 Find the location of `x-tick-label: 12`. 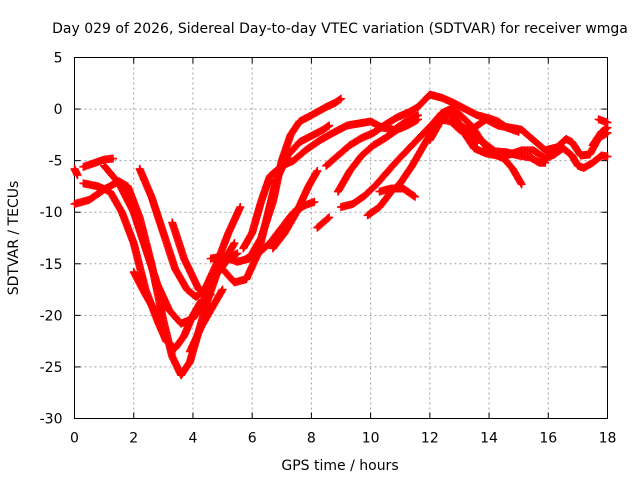

x-tick-label: 12 is located at coordinates (430, 439).